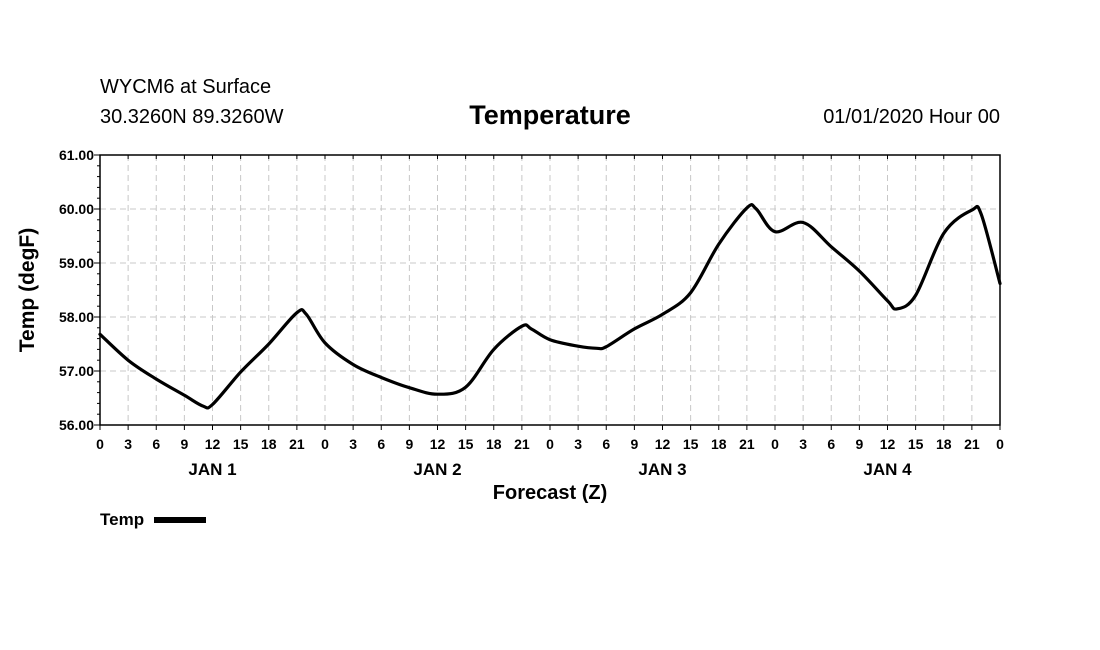 The image size is (1100, 650). I want to click on legend-swatch-temp, so click(180, 520).